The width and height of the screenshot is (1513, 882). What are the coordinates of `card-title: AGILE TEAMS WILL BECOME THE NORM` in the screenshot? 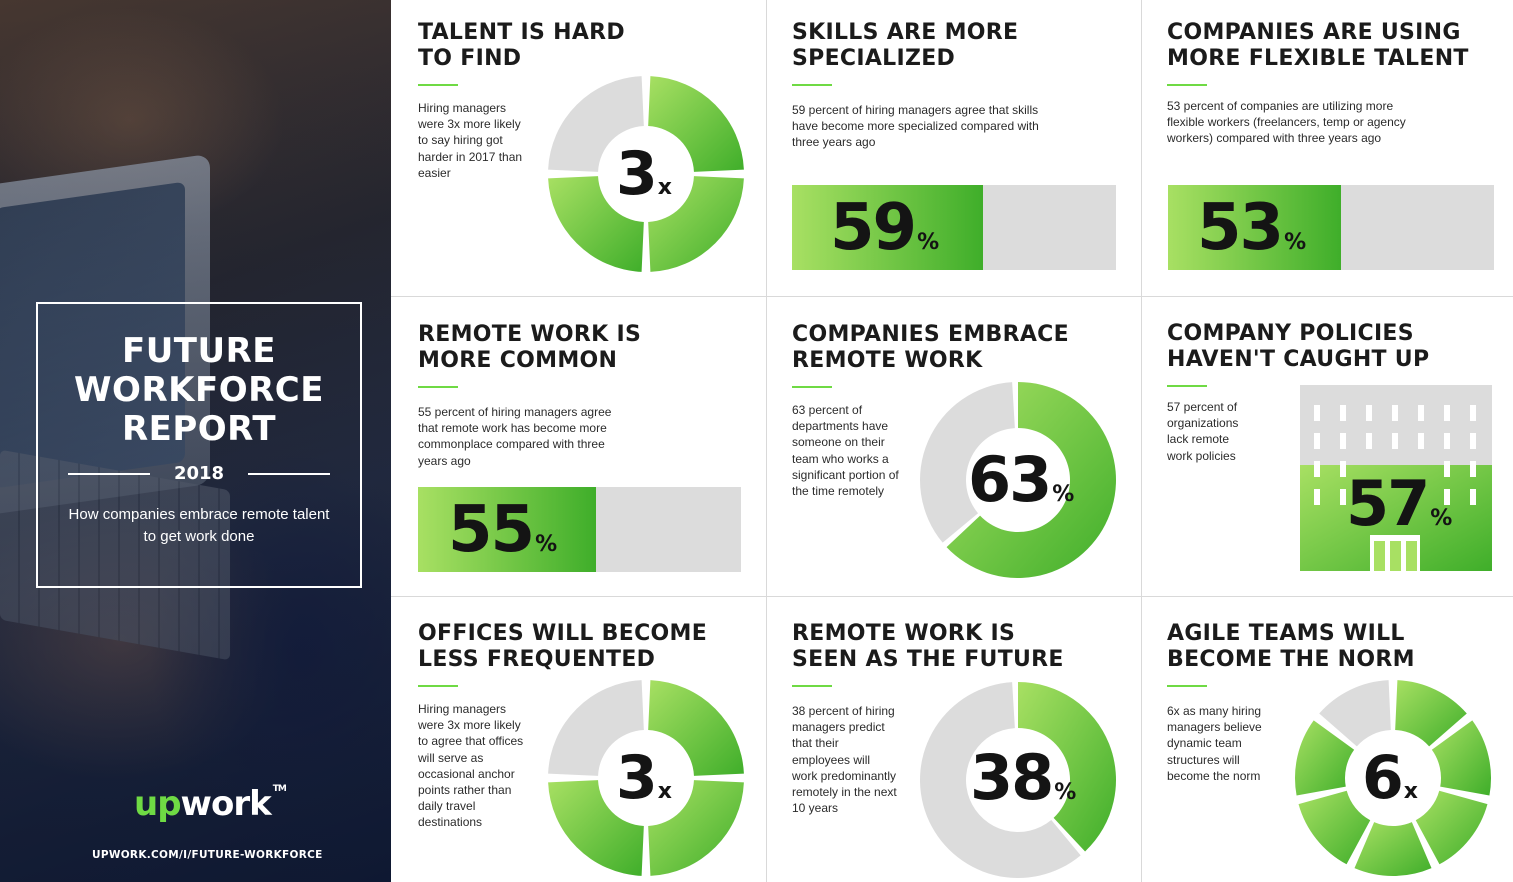 It's located at (1291, 646).